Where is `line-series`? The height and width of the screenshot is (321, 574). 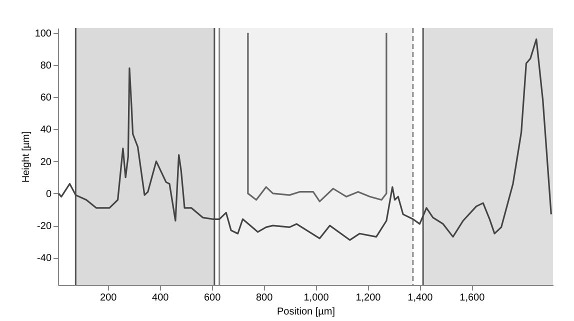
line-series is located at coordinates (317, 117).